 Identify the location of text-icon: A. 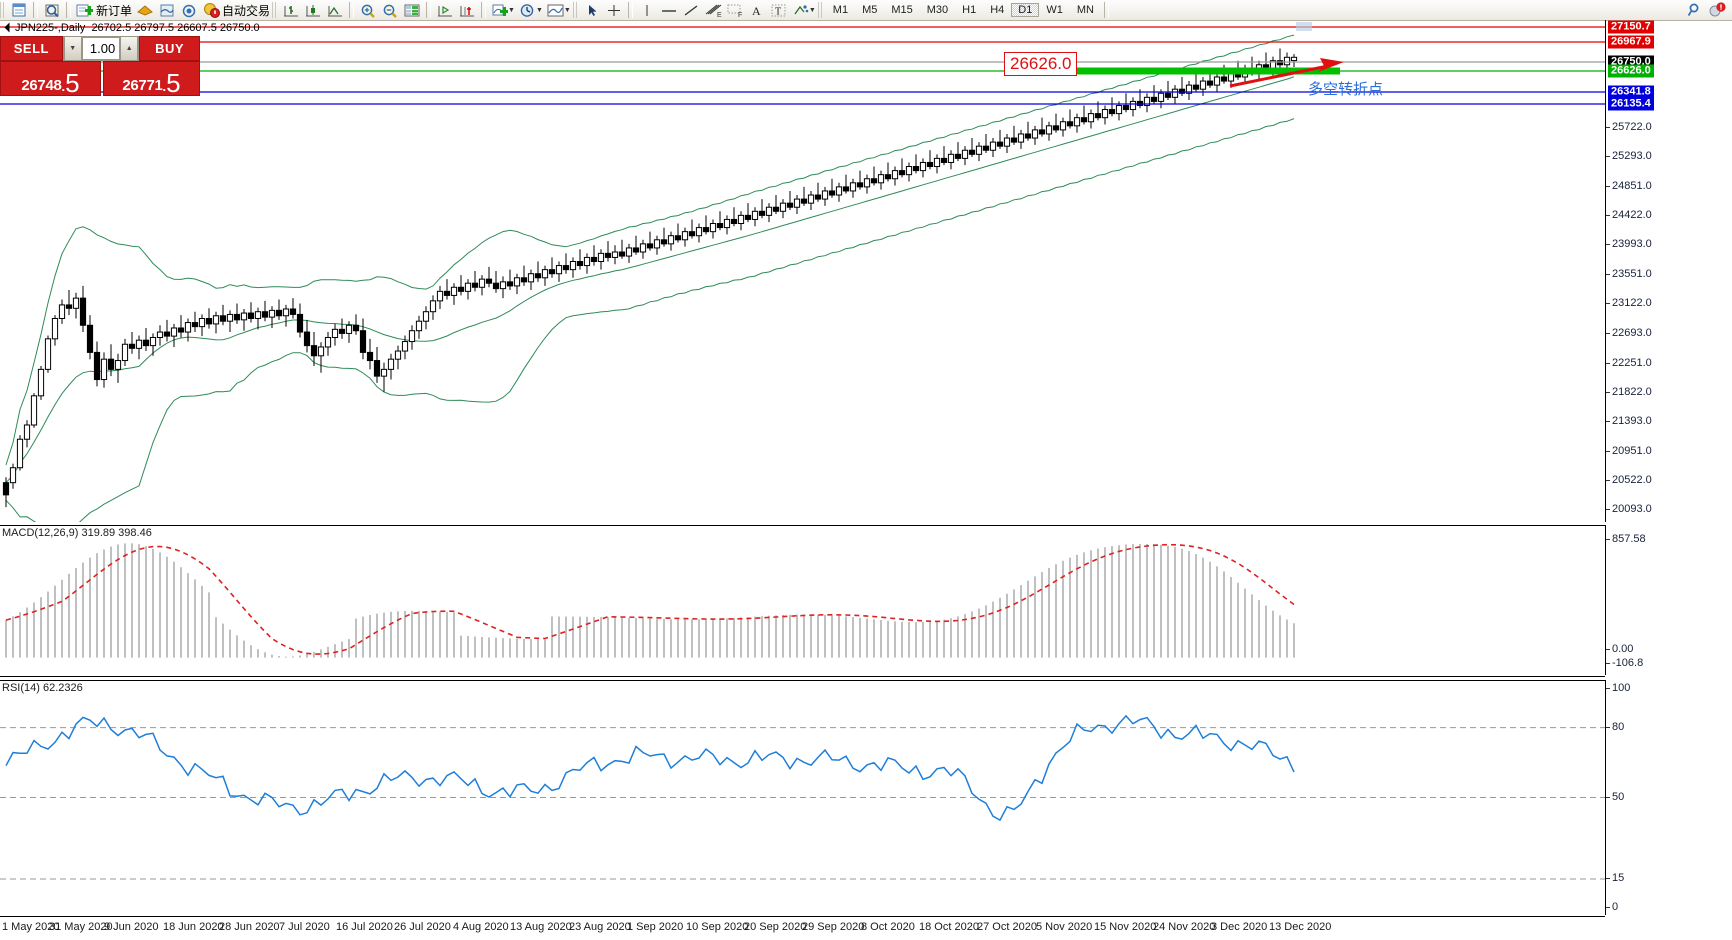
(757, 10).